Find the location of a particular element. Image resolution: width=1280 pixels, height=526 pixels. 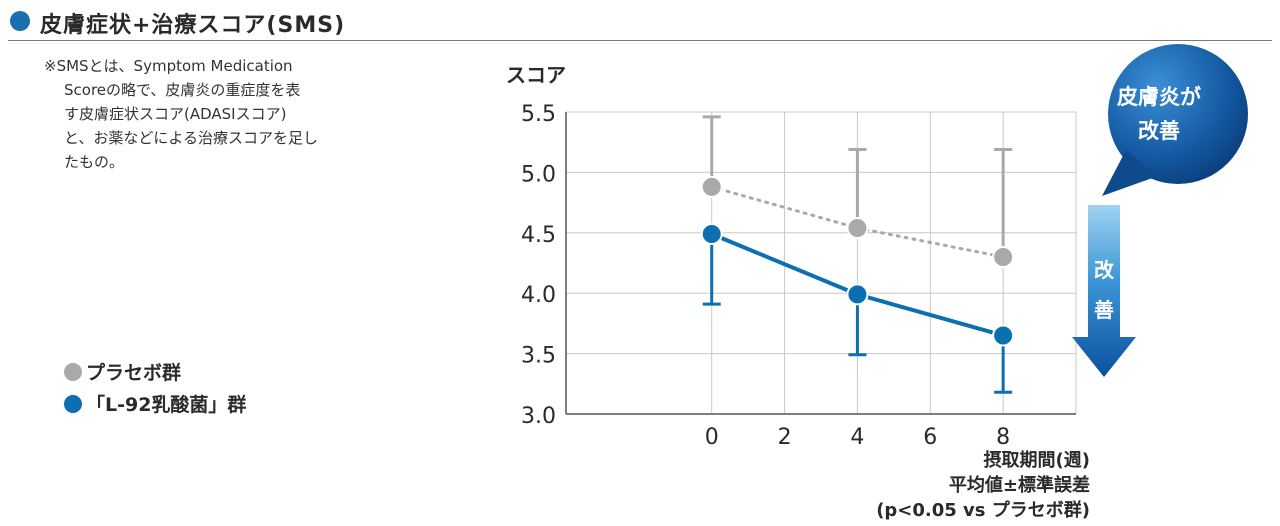

x-tick-label: 8 is located at coordinates (1003, 437).